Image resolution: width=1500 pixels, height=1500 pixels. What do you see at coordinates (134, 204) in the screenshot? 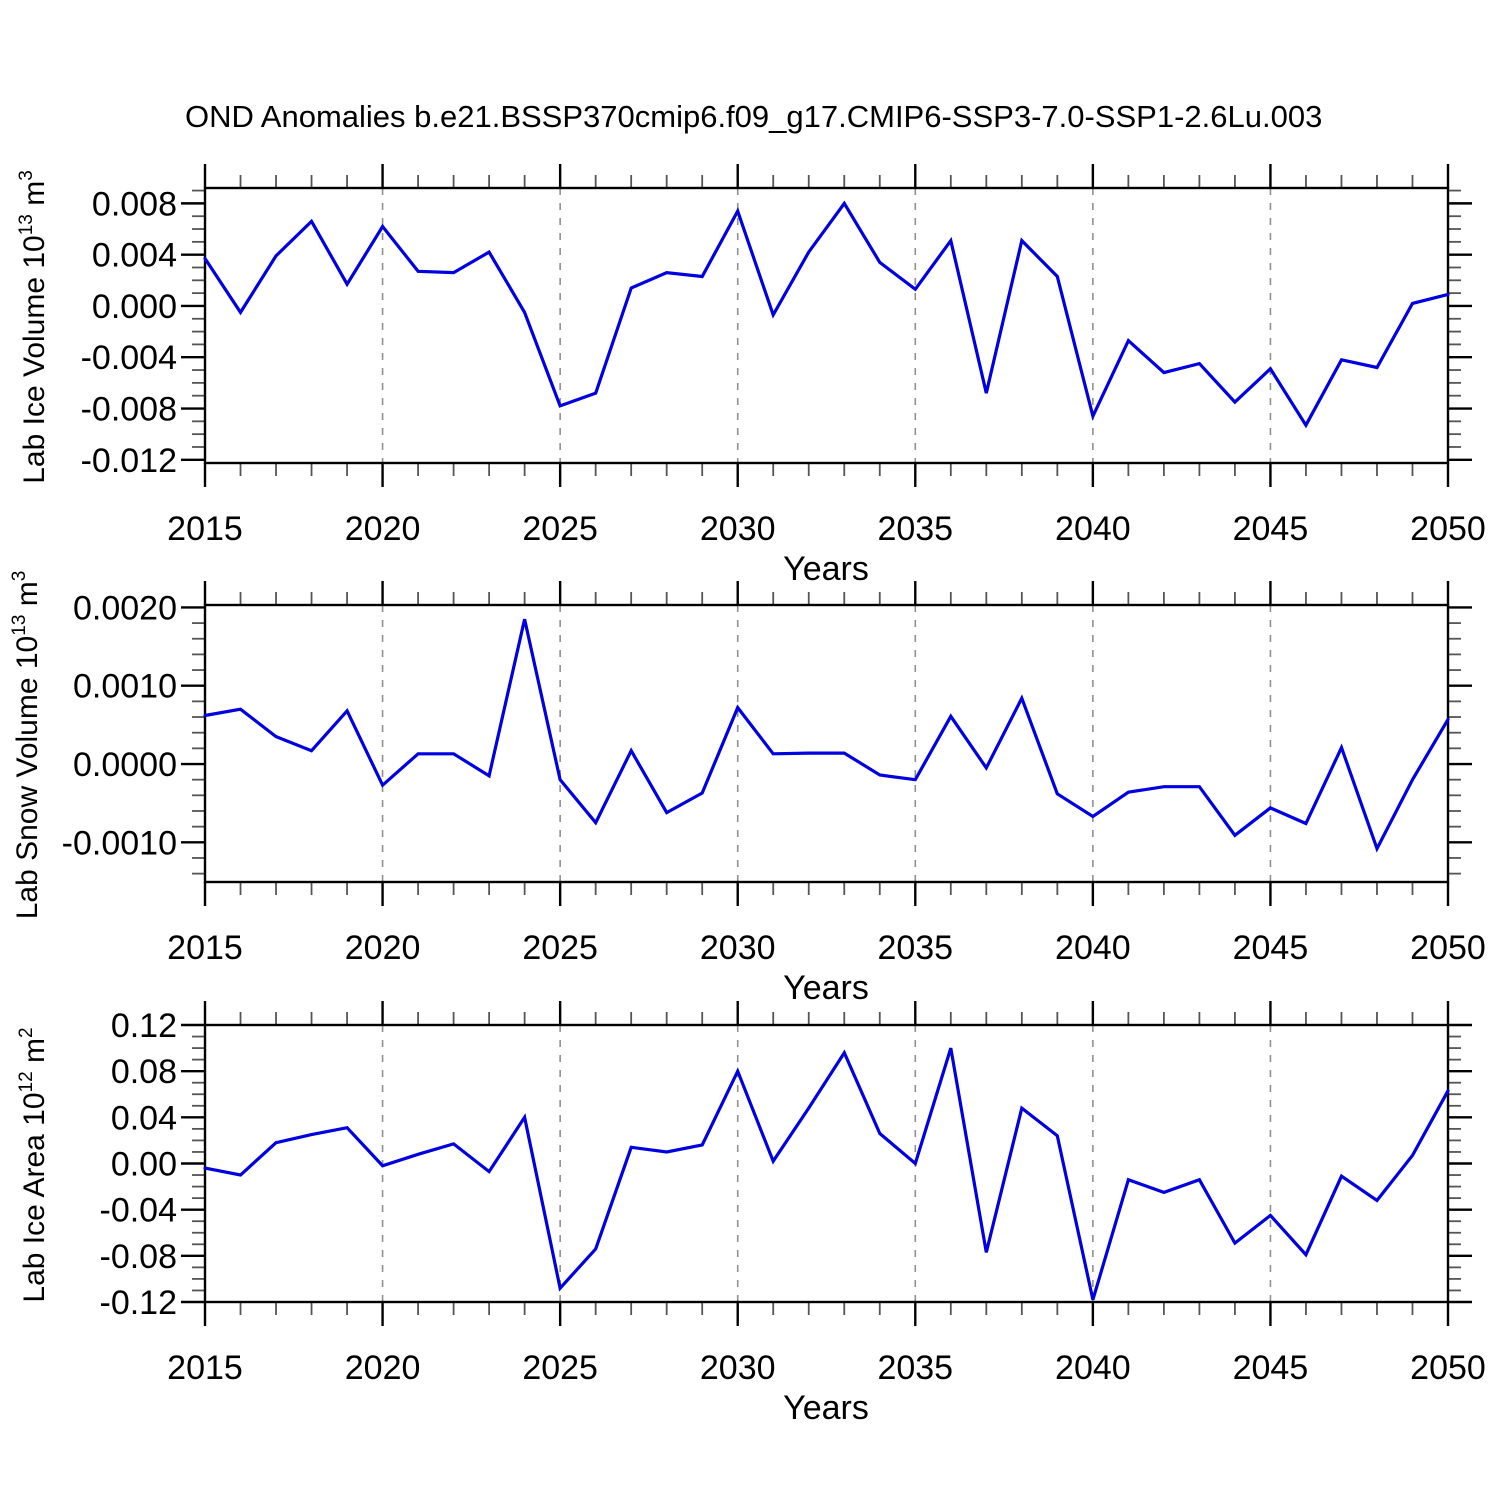
I see `y-tick-label: 0.008` at bounding box center [134, 204].